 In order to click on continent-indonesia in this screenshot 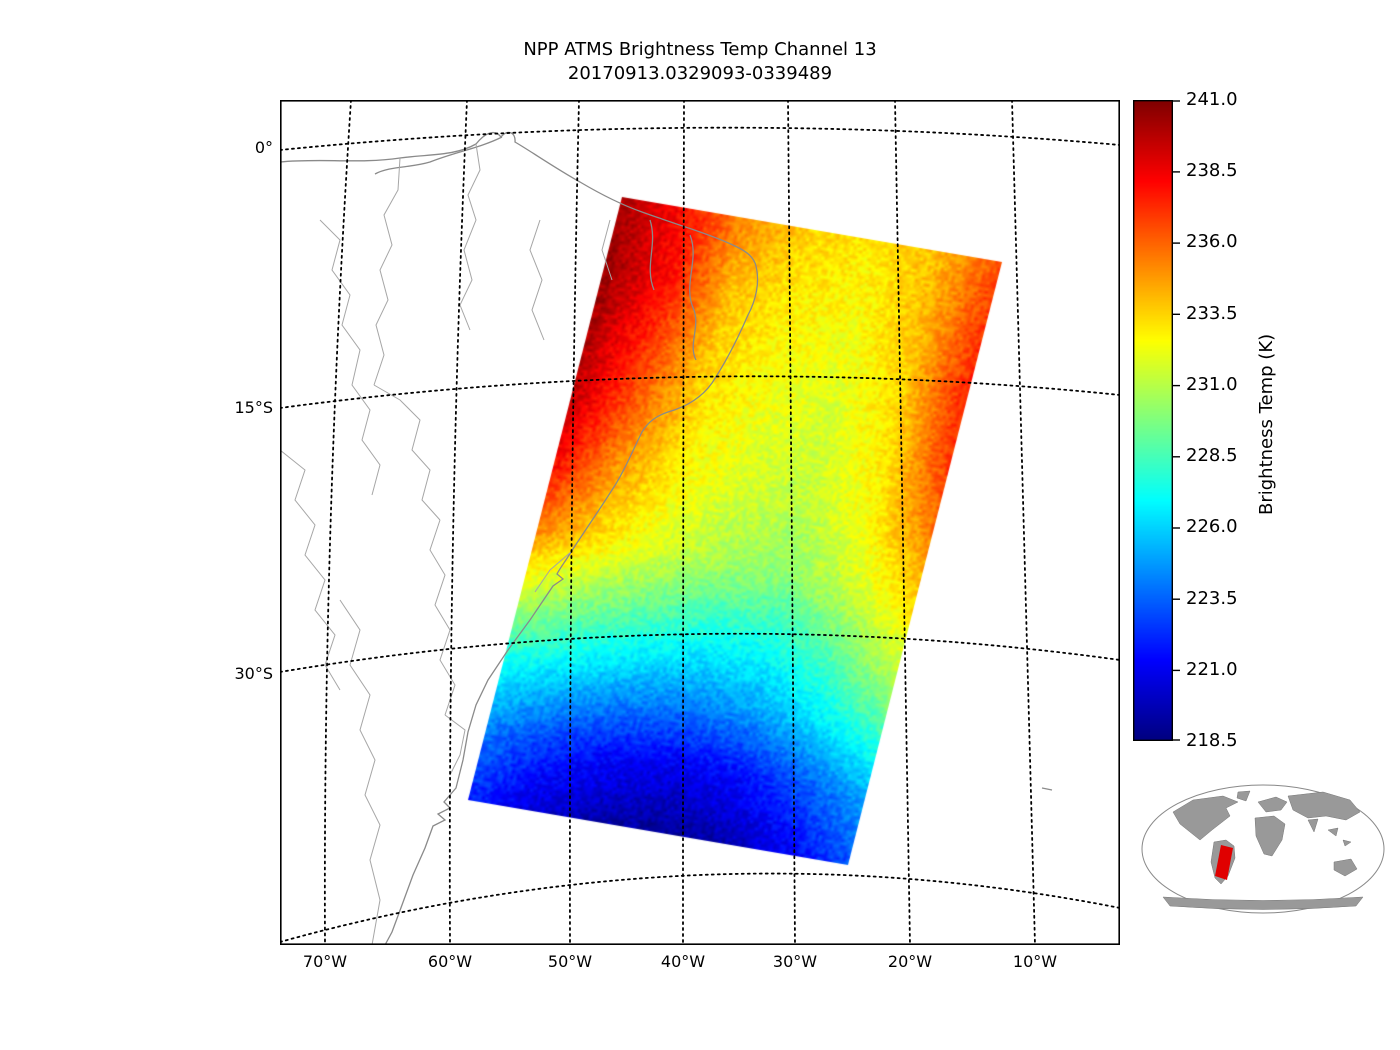, I will do `click(1347, 843)`.